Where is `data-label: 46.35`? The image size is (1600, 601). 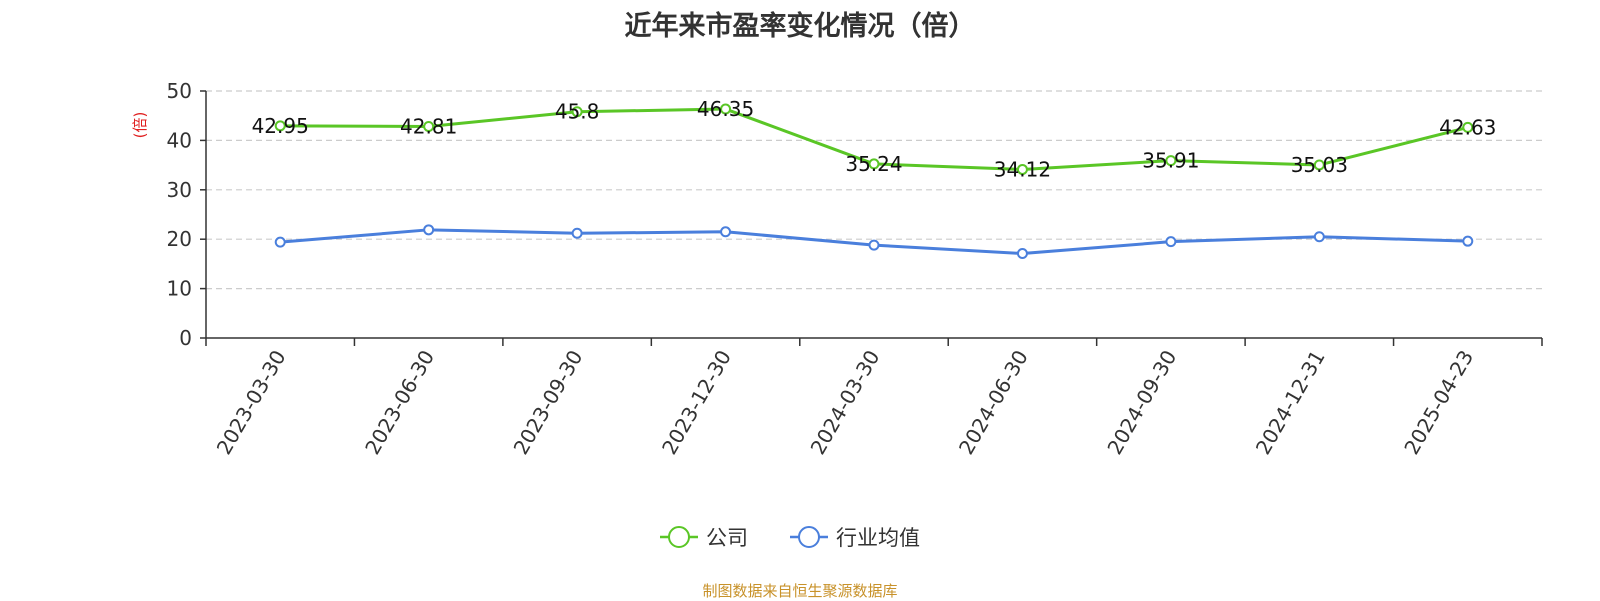
data-label: 46.35 is located at coordinates (725, 109).